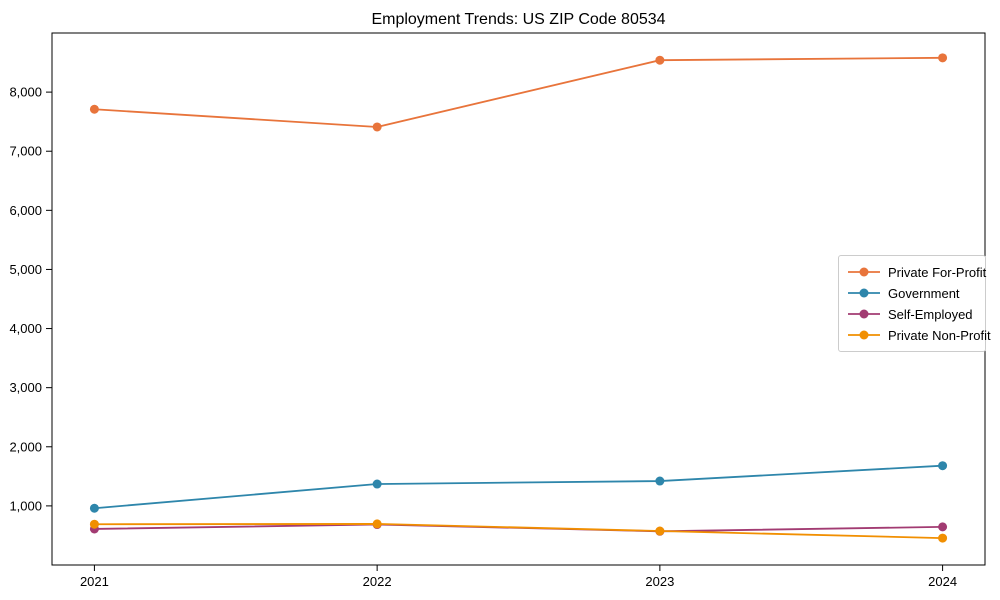  Describe the element at coordinates (25, 387) in the screenshot. I see `y-tick-label: 3,000` at that location.